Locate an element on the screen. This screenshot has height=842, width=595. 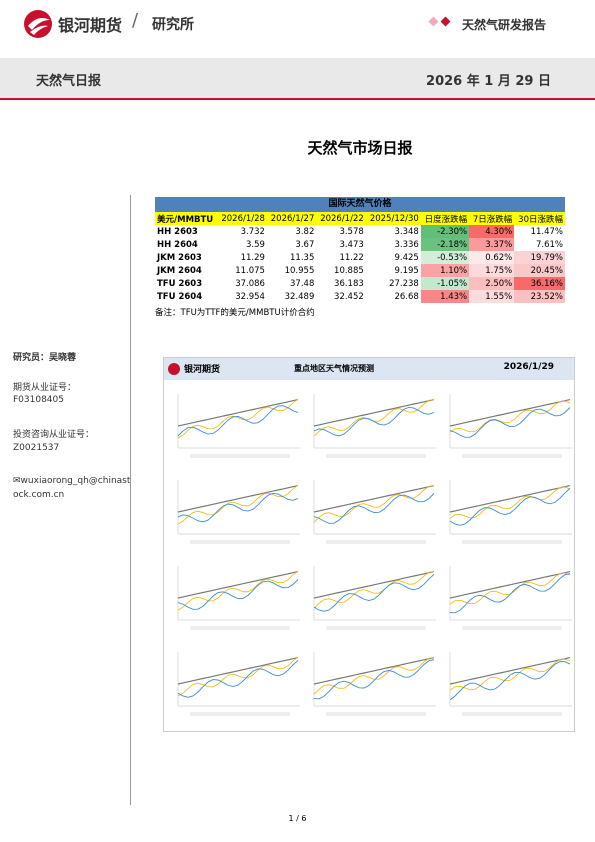
email: ✉wuxiaorong_qh@chinastock.com.cn is located at coordinates (72, 488).